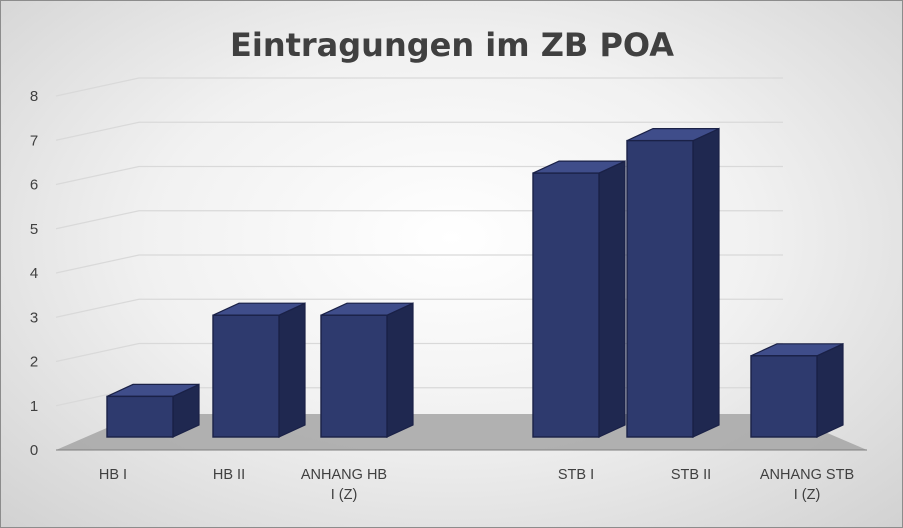 The height and width of the screenshot is (528, 903). I want to click on category-label: STB I, so click(576, 475).